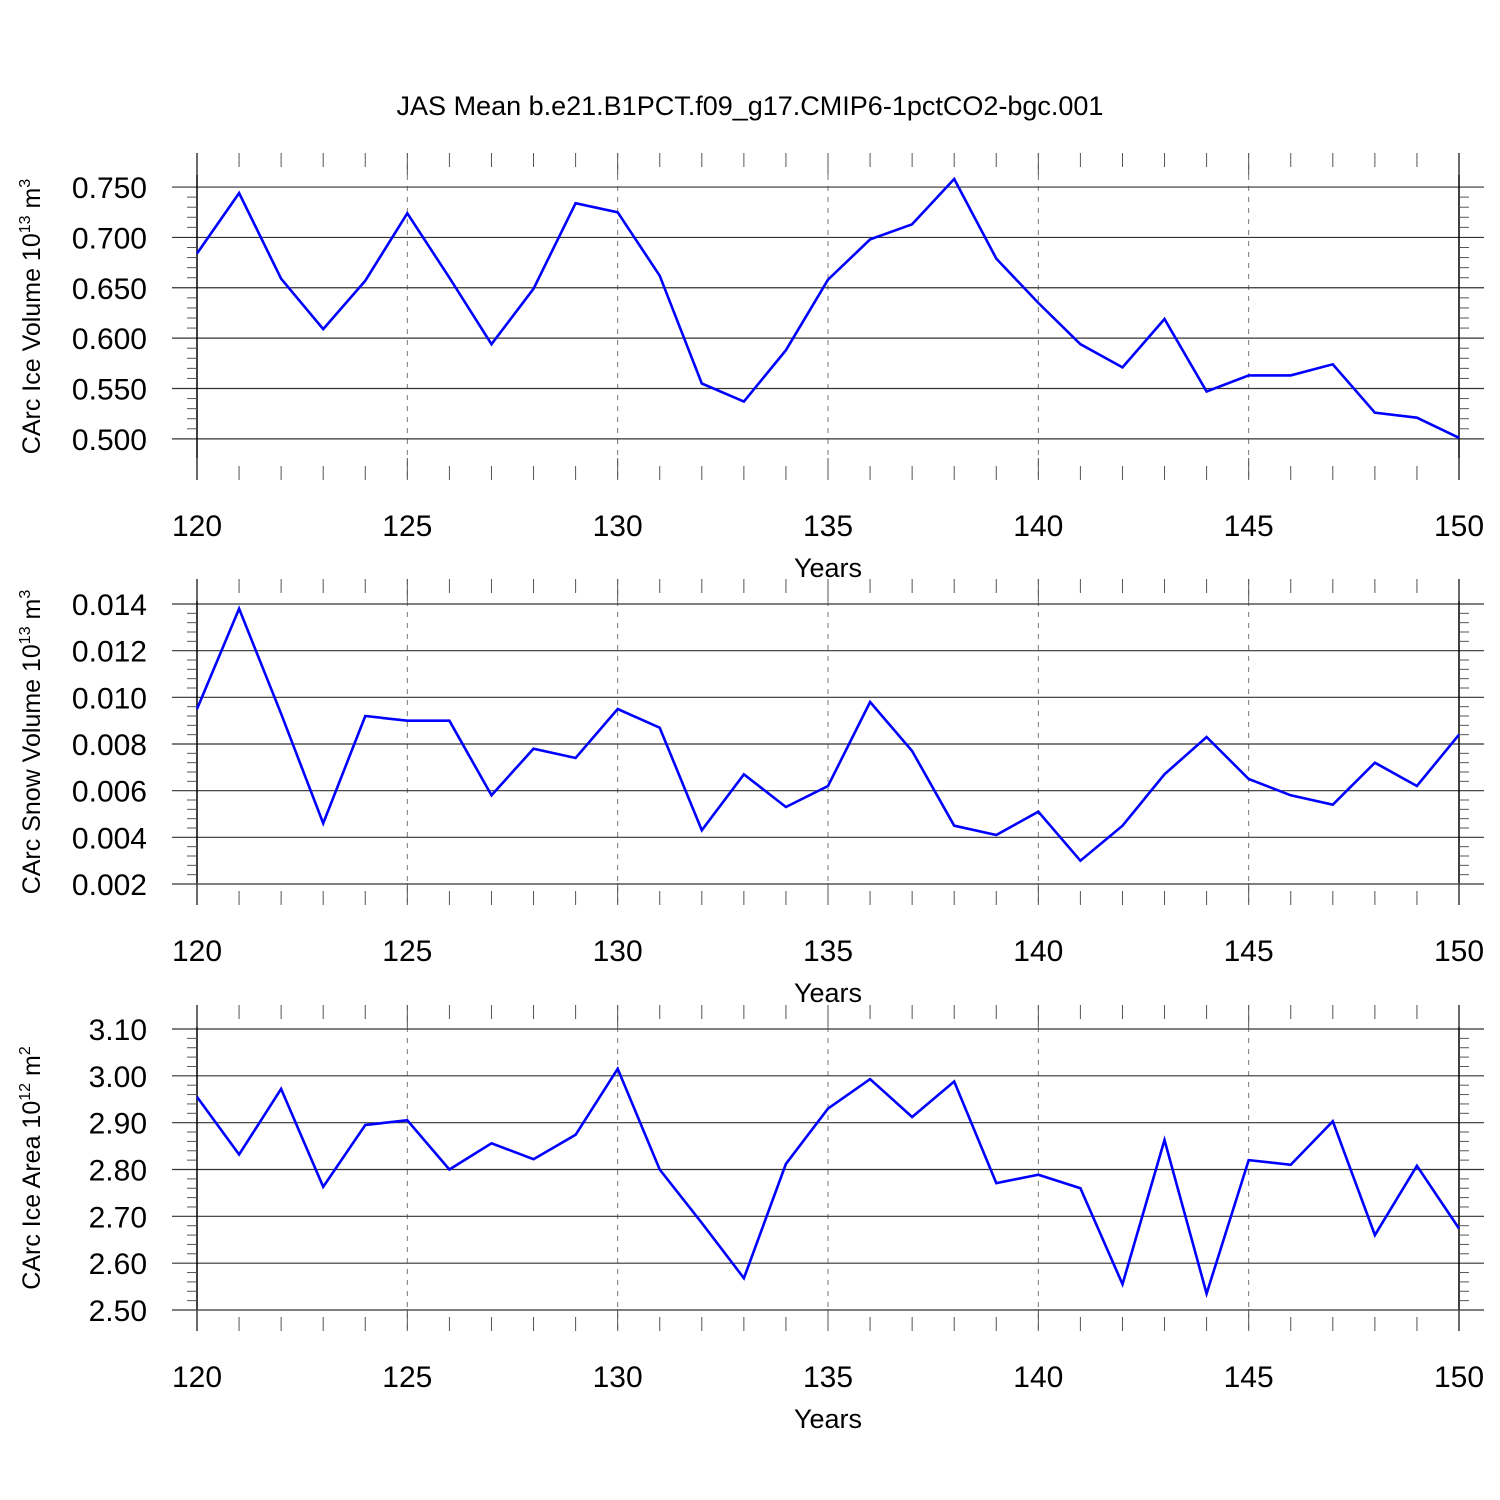 The width and height of the screenshot is (1500, 1500). What do you see at coordinates (109, 745) in the screenshot?
I see `y-tick-label: 0.008` at bounding box center [109, 745].